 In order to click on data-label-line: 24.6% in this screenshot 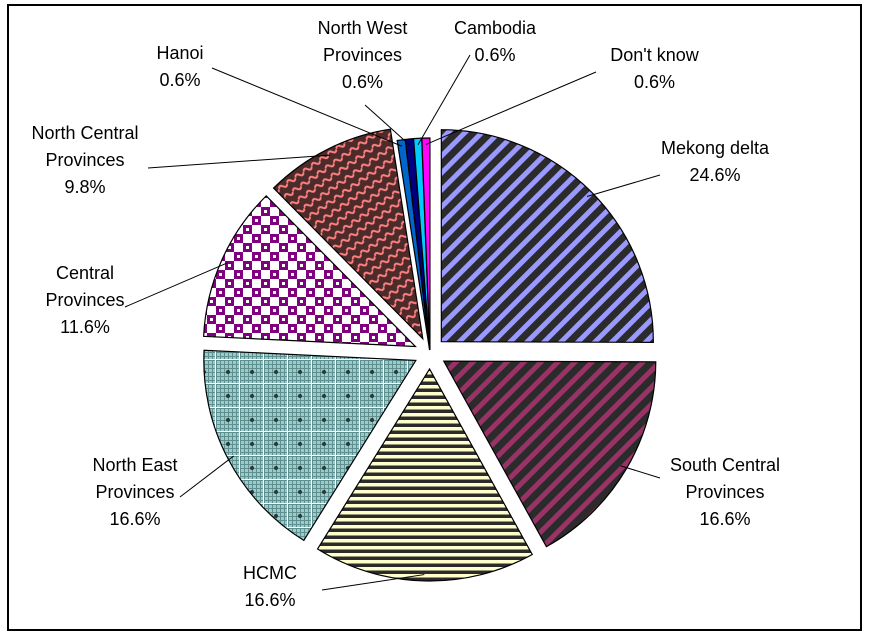, I will do `click(715, 175)`.